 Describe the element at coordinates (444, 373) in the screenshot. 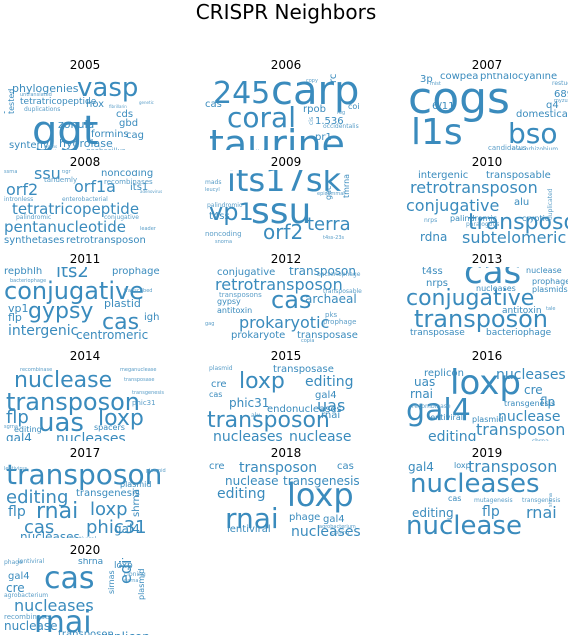

I see `word-replicon: replicon` at that location.